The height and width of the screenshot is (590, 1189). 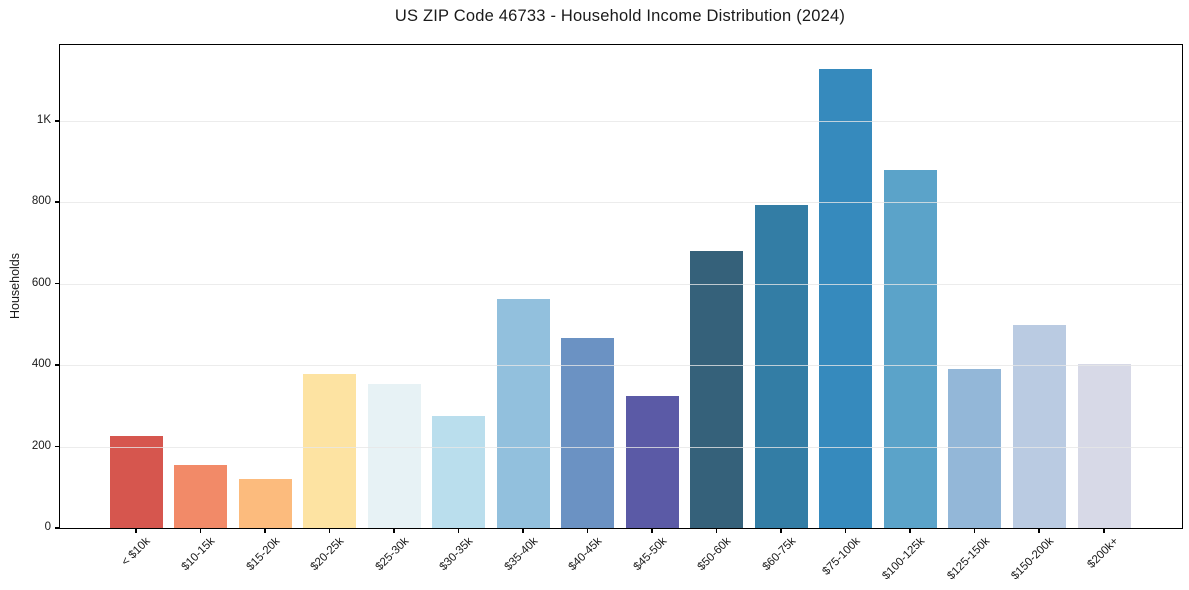 I want to click on x-tick-label: $200k+, so click(x=1103, y=553).